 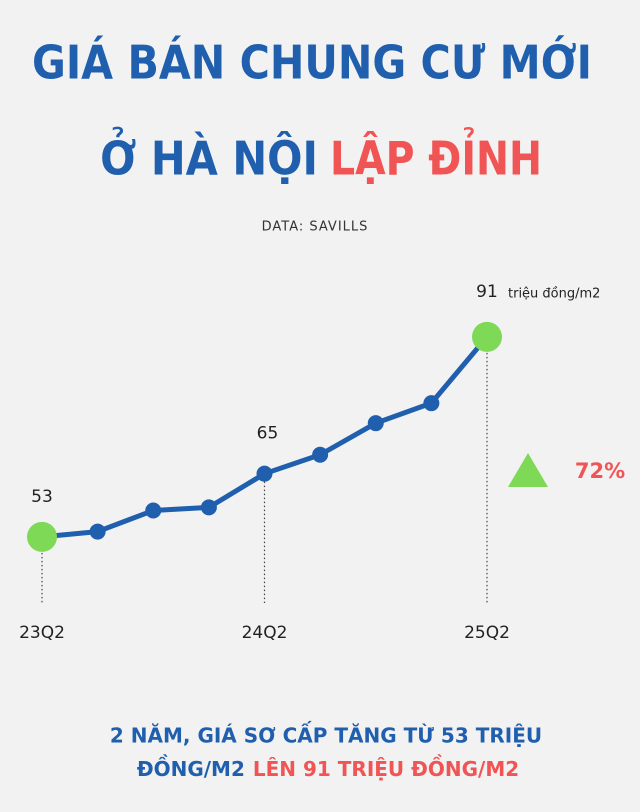 What do you see at coordinates (487, 633) in the screenshot?
I see `x-tick-label: 25Q2` at bounding box center [487, 633].